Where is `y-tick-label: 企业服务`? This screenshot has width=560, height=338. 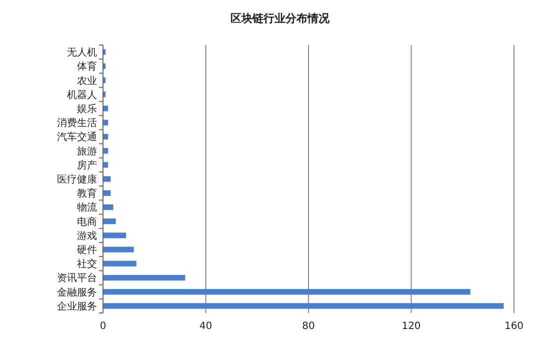
y-tick-label: 企业服务 is located at coordinates (77, 306).